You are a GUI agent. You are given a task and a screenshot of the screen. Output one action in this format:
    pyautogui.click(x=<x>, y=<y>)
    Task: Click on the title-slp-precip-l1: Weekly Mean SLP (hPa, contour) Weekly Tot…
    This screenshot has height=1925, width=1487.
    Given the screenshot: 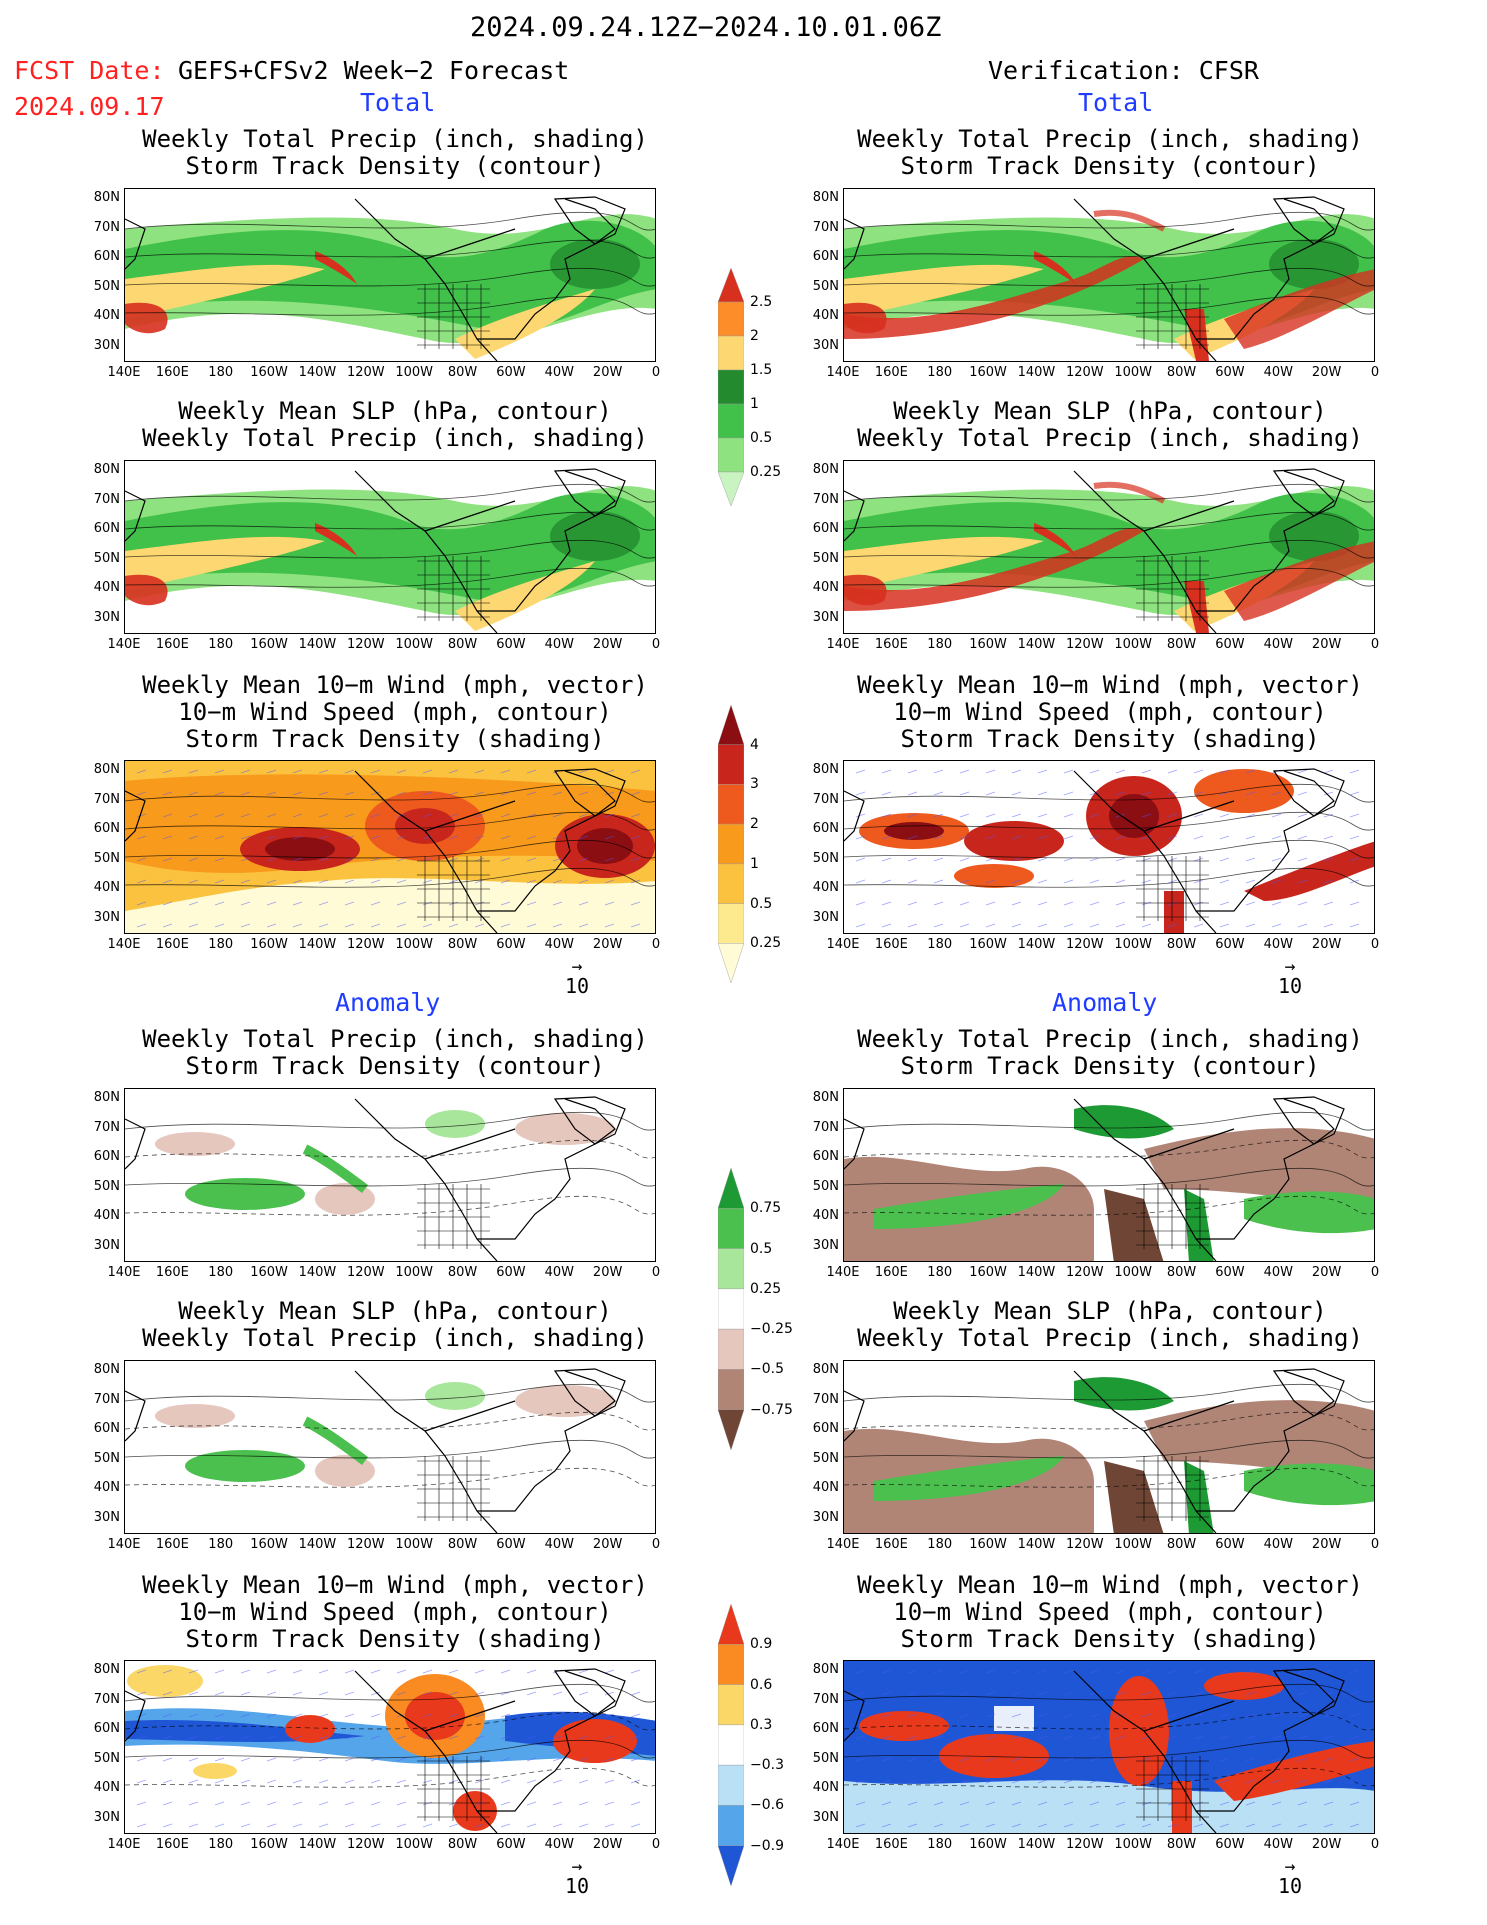 What is the action you would take?
    pyautogui.click(x=395, y=424)
    